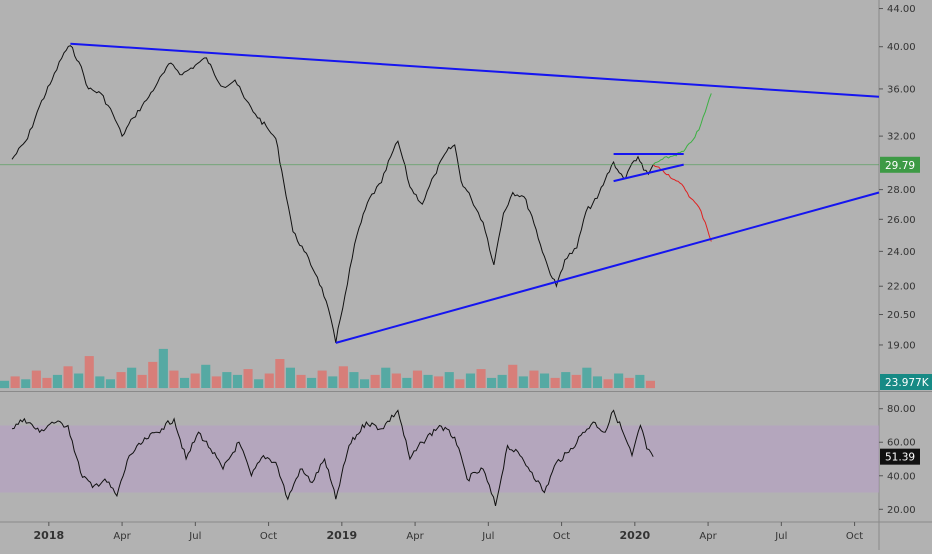 This screenshot has width=932, height=554. What do you see at coordinates (901, 345) in the screenshot?
I see `price-tick-label: 19.00` at bounding box center [901, 345].